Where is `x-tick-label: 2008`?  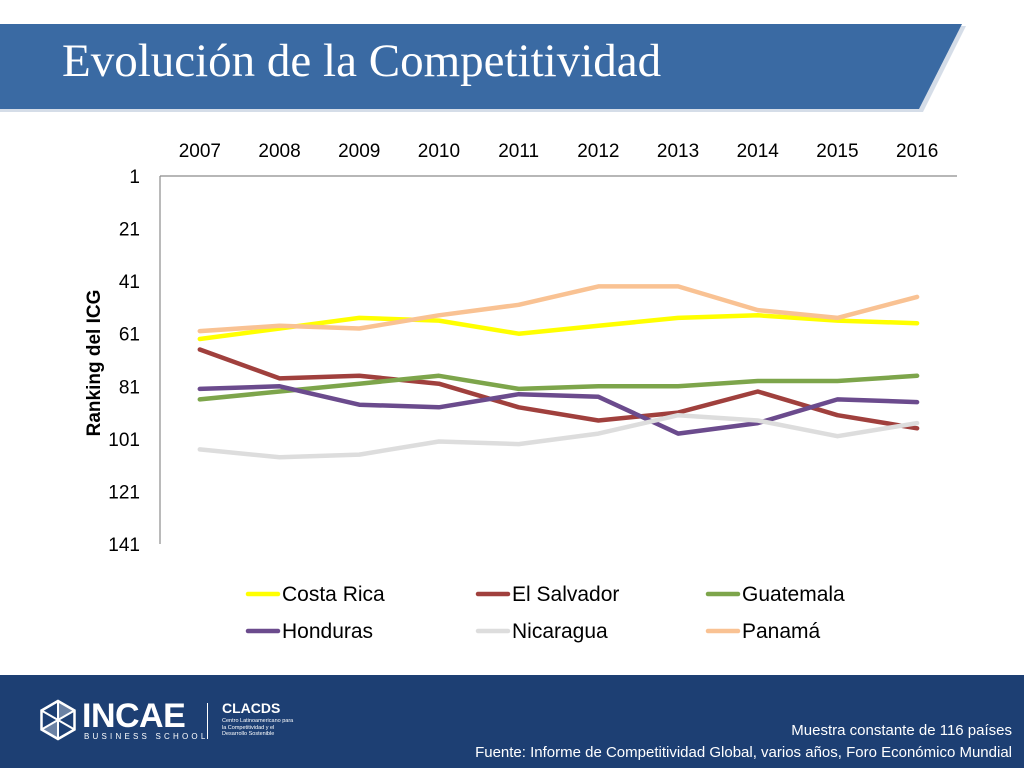
x-tick-label: 2008 is located at coordinates (279, 151).